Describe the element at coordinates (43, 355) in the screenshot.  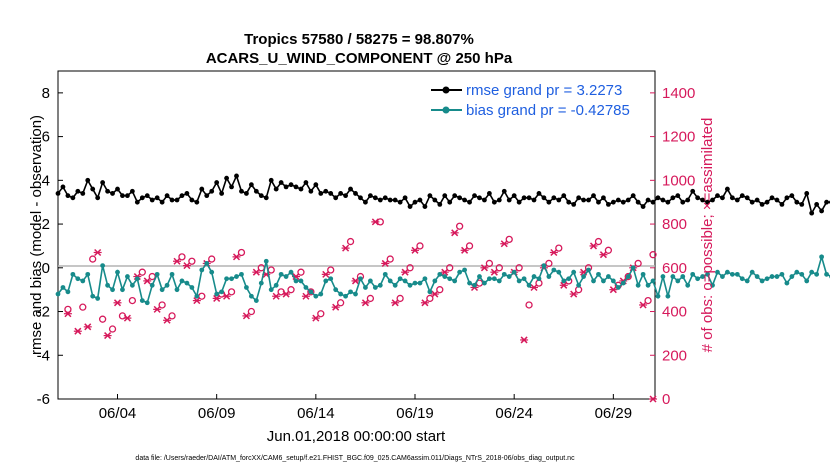
I see `y-tick-label-left: -4` at that location.